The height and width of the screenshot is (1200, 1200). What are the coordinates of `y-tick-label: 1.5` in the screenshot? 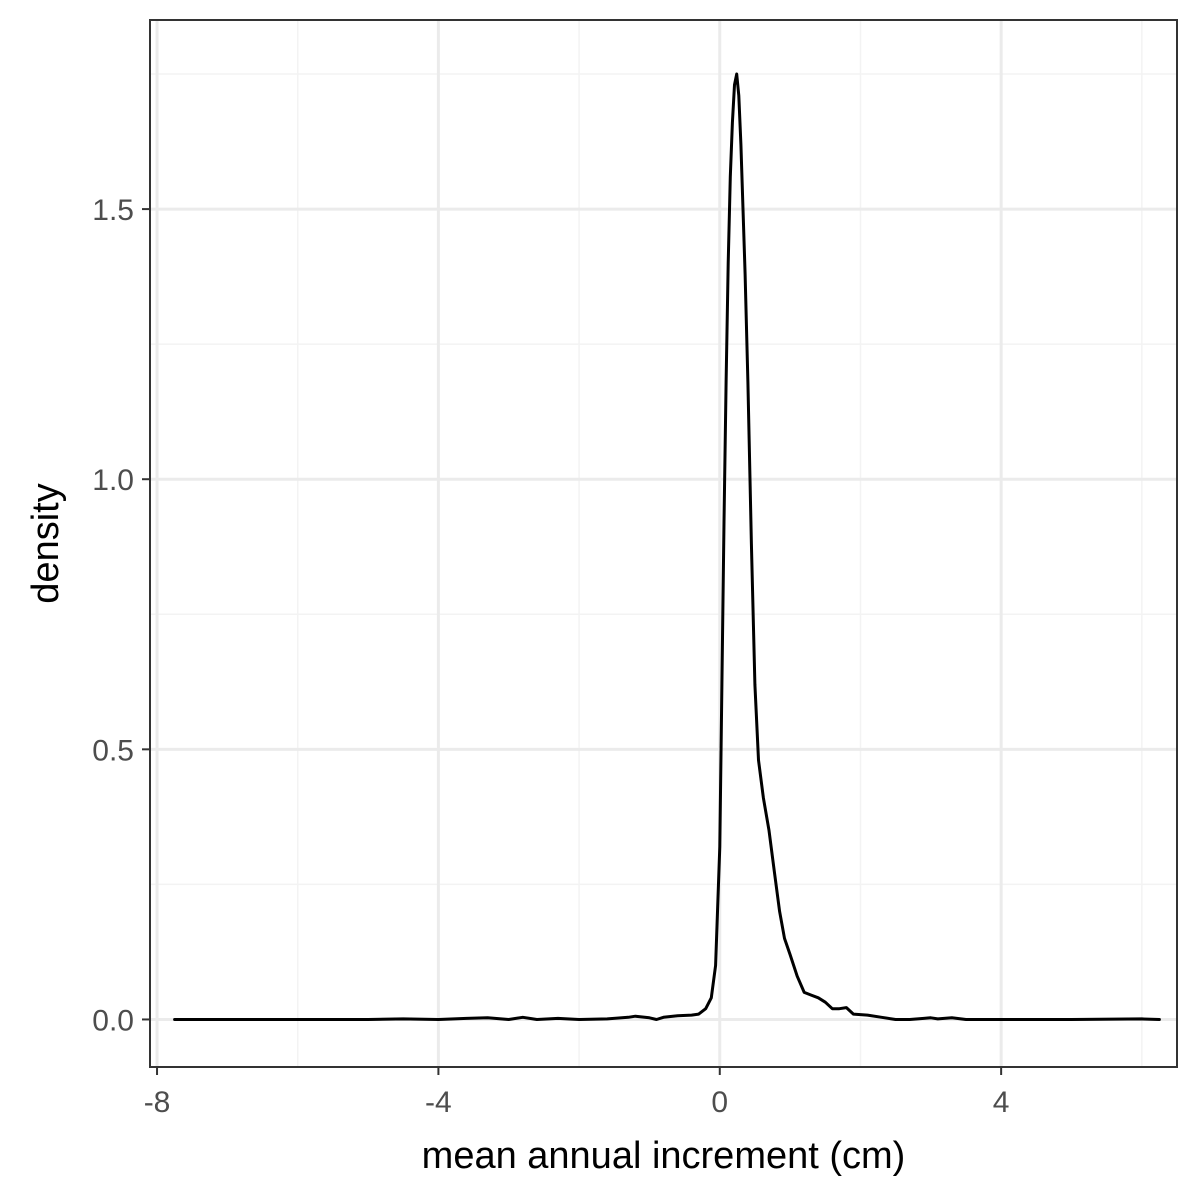 It's located at (113, 210).